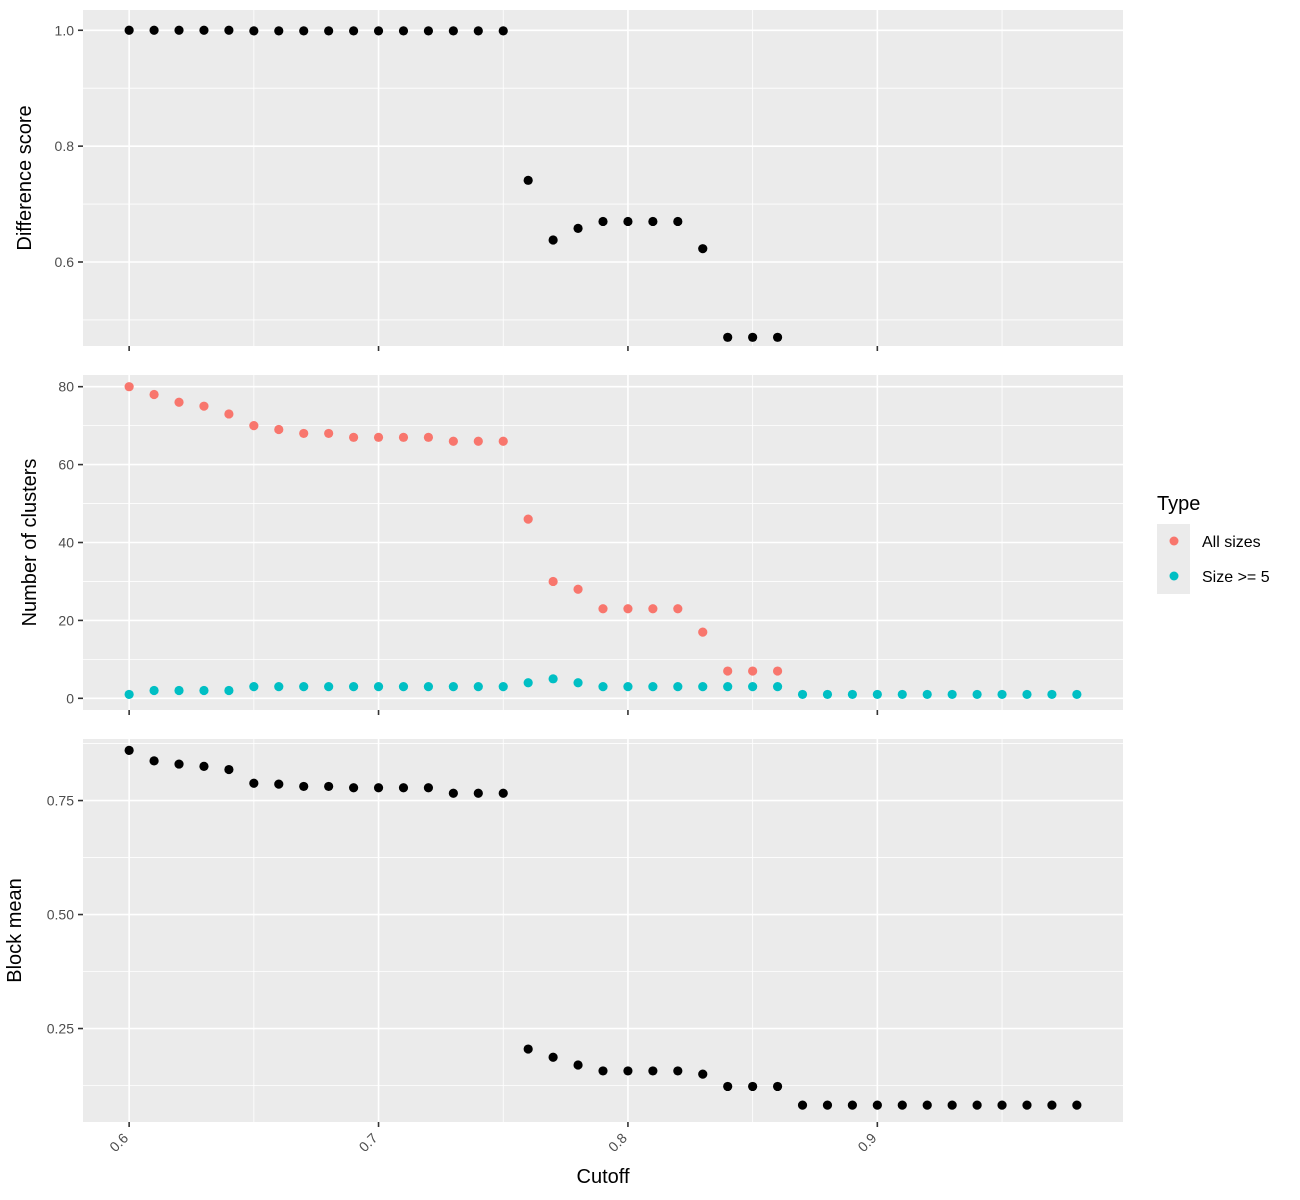  I want to click on x-tick-label: 0.7, so click(368, 1142).